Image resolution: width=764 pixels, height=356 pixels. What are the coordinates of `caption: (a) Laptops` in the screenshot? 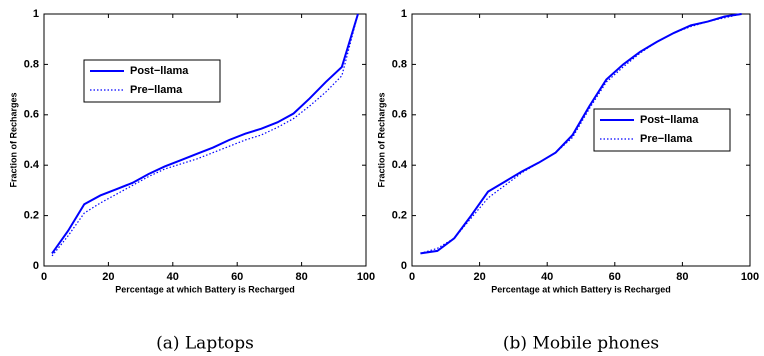 It's located at (205, 344).